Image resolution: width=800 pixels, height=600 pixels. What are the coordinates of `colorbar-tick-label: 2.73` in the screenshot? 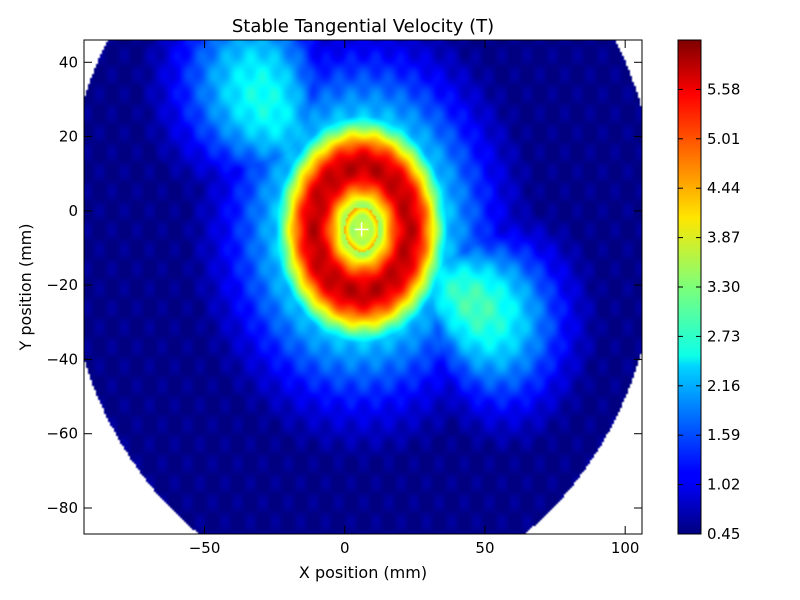 It's located at (723, 336).